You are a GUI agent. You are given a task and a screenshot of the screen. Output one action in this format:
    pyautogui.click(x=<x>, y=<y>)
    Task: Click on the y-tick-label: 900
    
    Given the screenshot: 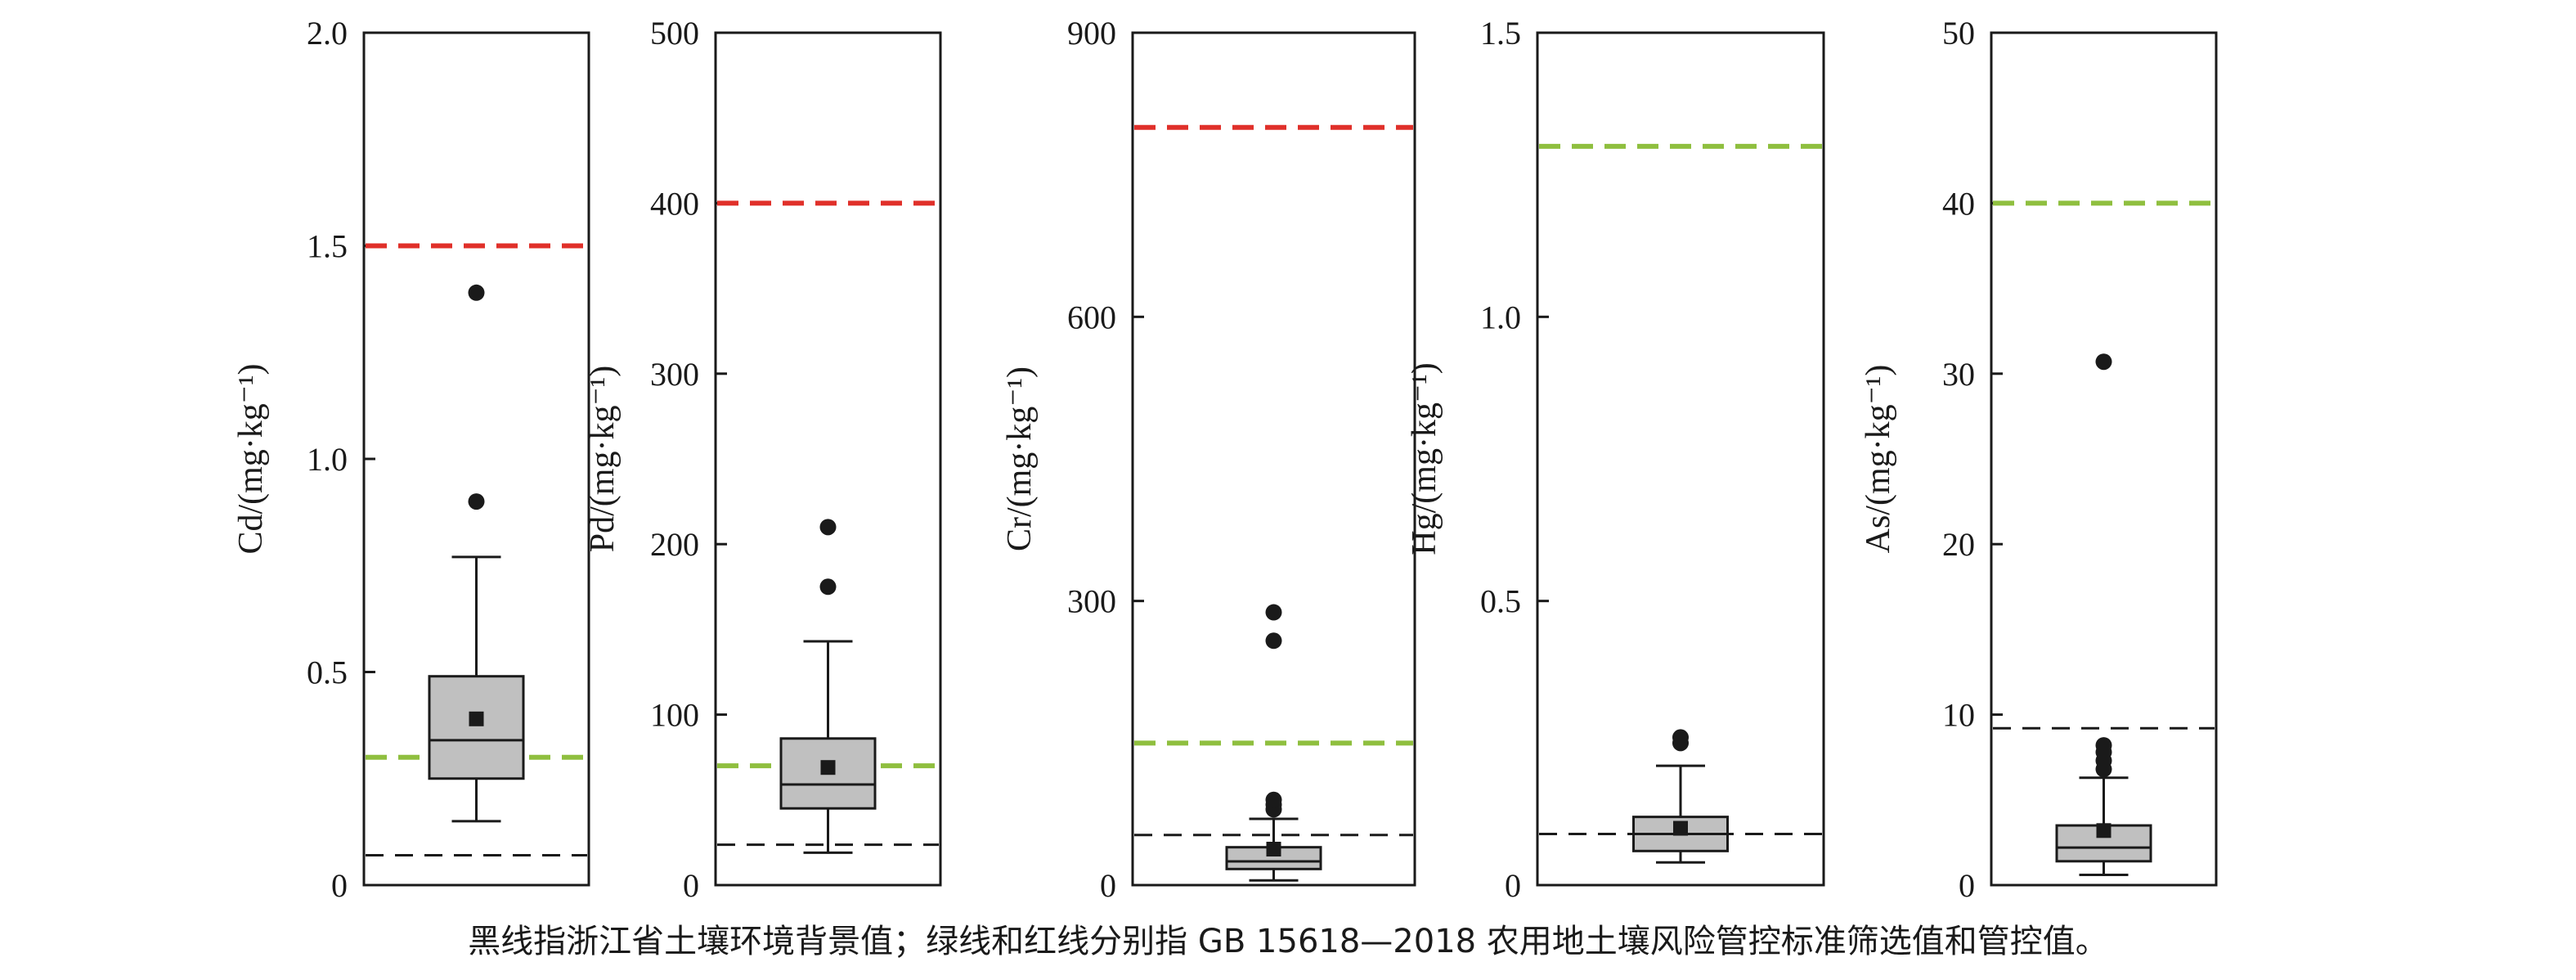 What is the action you would take?
    pyautogui.click(x=1091, y=33)
    